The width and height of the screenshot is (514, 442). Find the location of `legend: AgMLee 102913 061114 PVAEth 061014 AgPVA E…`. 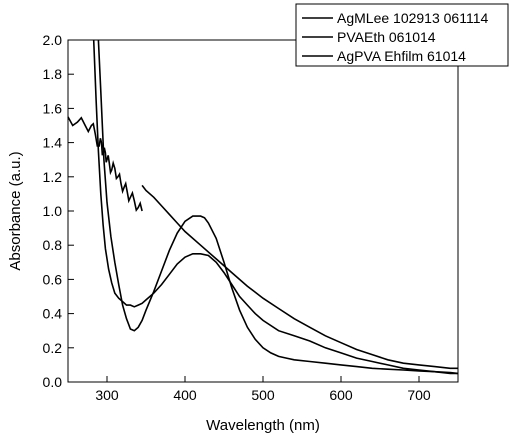

legend: AgMLee 102913 061114 PVAEth 061014 AgPVA E… is located at coordinates (402, 35).